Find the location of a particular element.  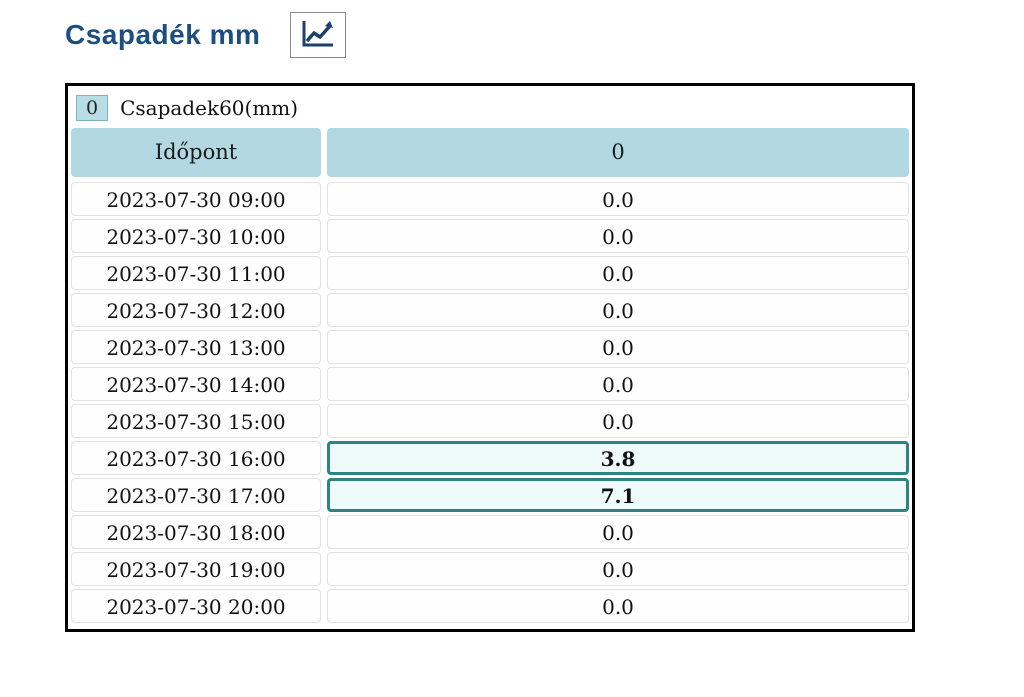

table-row: 2023-07-30 20:00 0.0 is located at coordinates (490, 606).